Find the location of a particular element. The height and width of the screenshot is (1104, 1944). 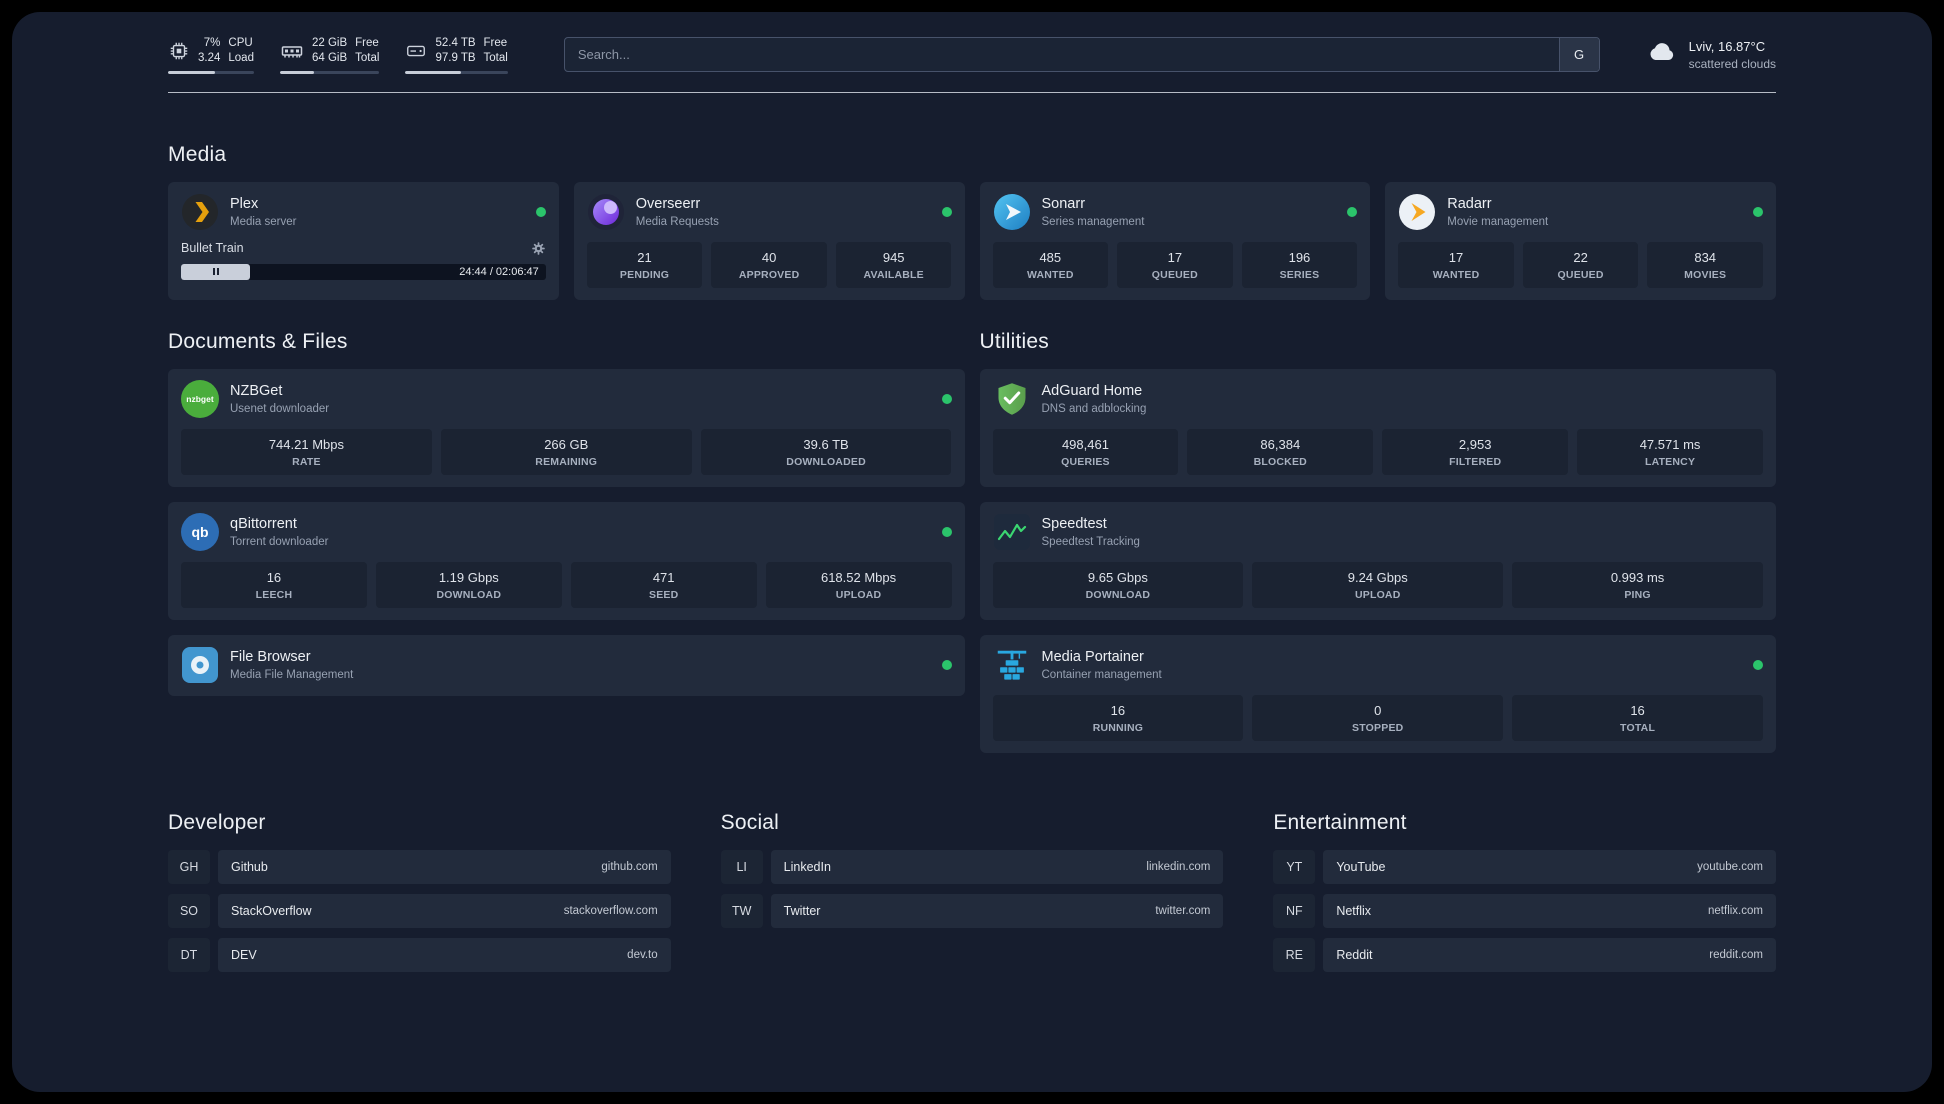

service-subtitle: Media server is located at coordinates (263, 222).